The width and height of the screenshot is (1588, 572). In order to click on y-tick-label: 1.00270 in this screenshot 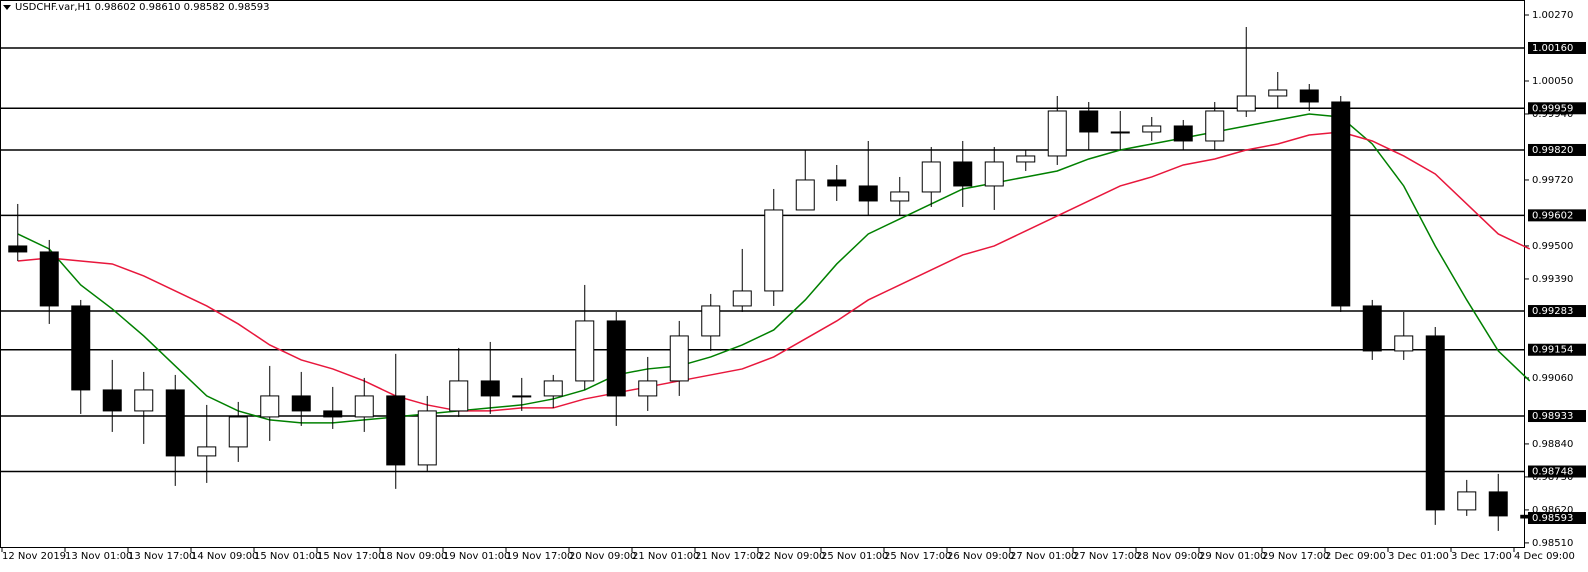, I will do `click(1552, 15)`.